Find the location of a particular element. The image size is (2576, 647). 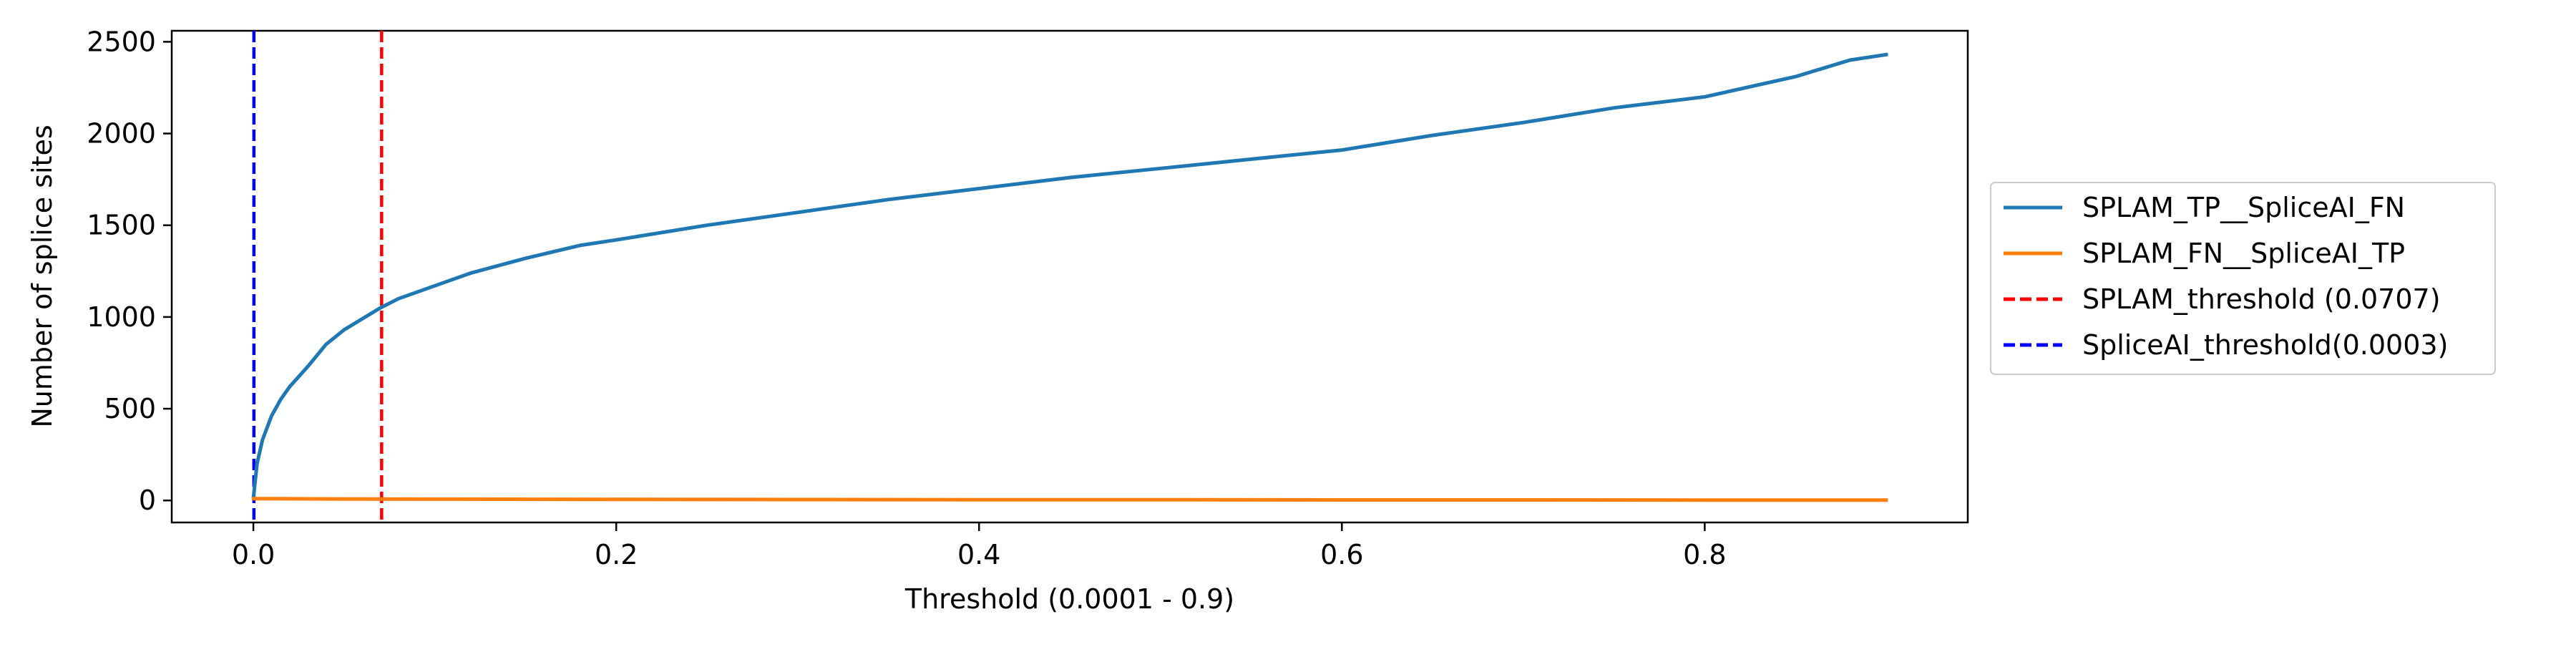

legend-label: SPLAM_TP__SpliceAI_FN is located at coordinates (2243, 207).